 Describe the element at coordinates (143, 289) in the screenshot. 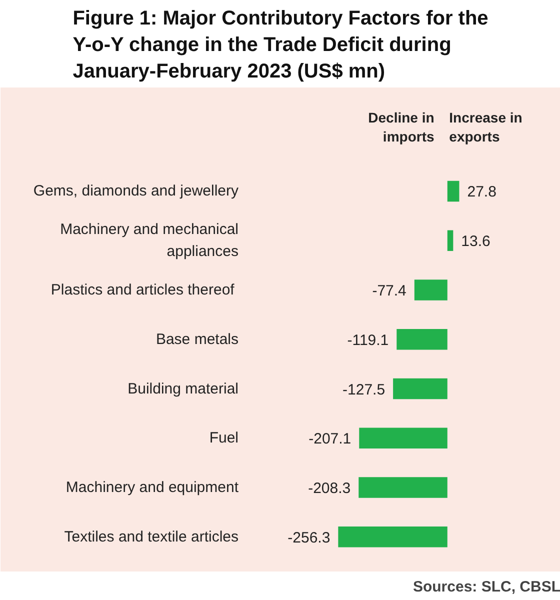

I see `y-tick-label: Plastics and articles thereof` at that location.